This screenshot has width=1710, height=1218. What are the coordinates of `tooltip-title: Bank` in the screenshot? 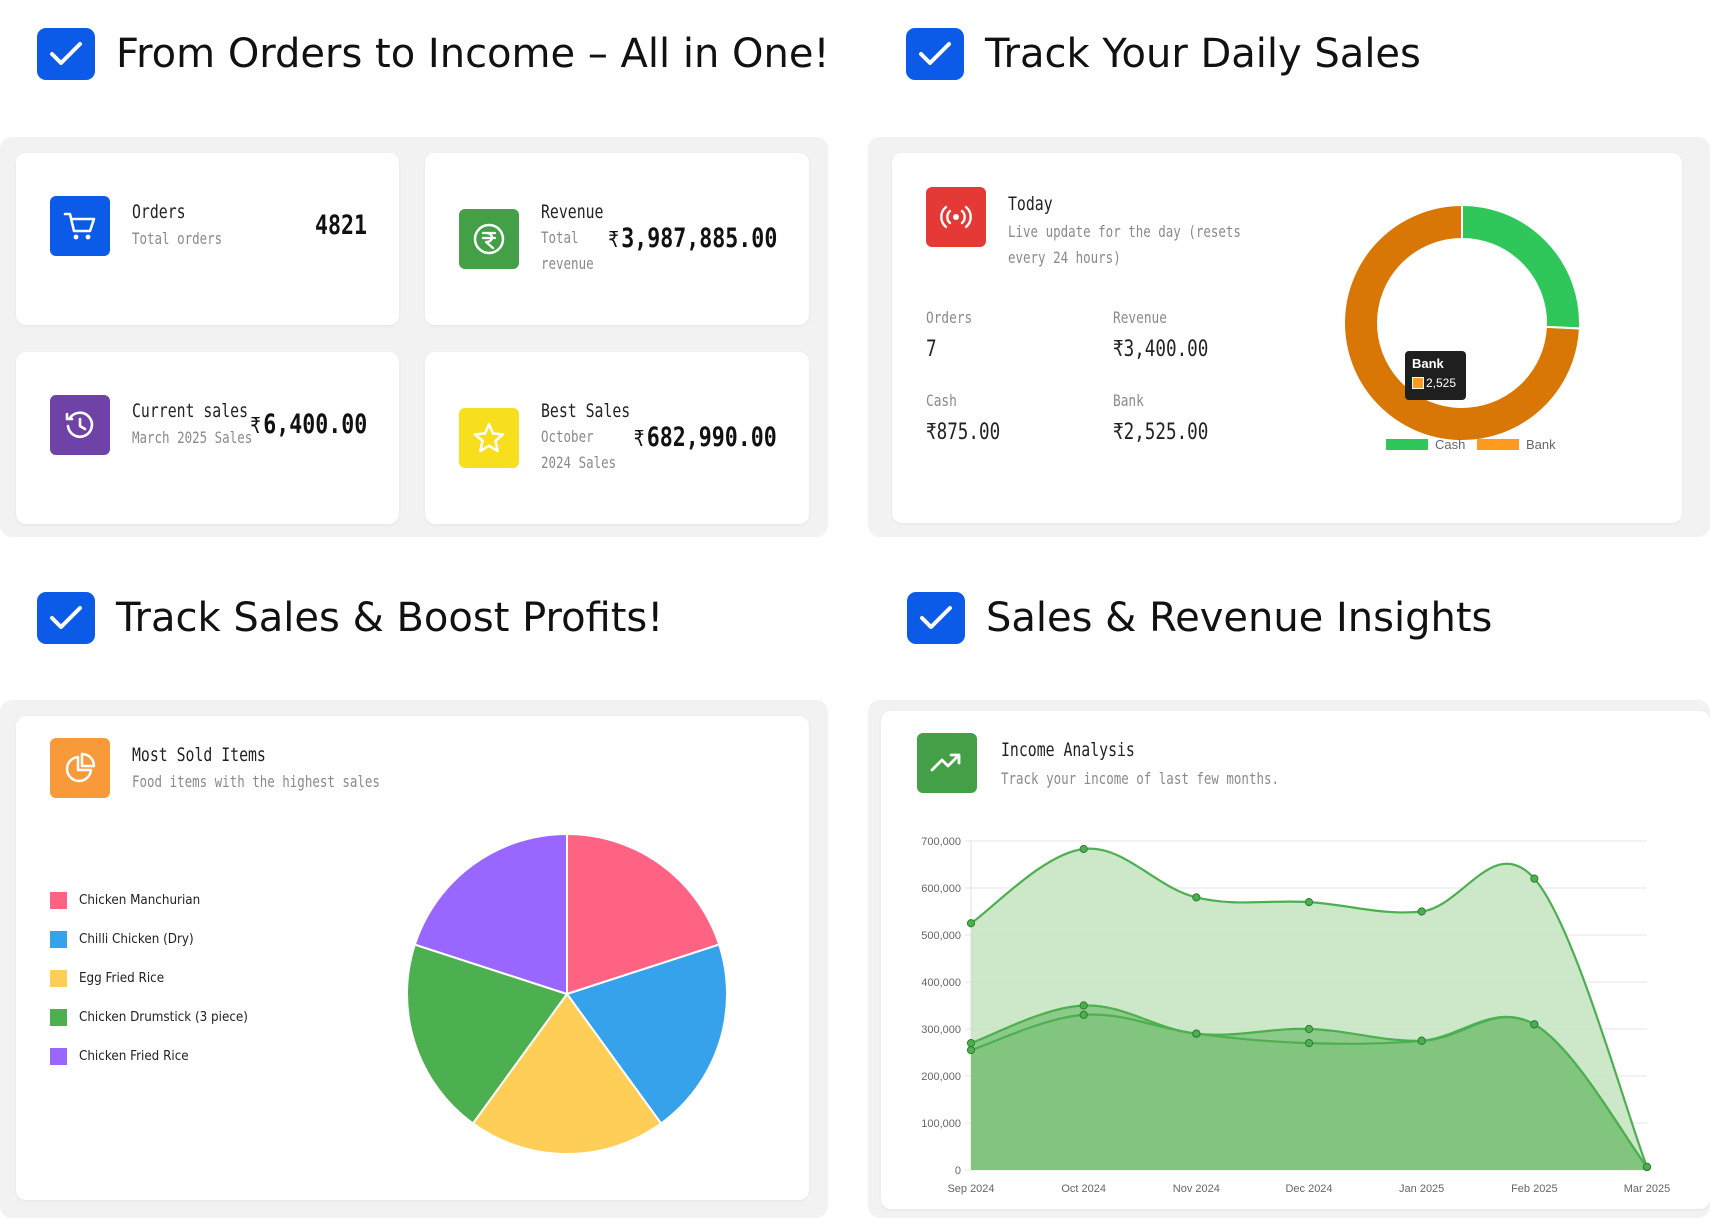 It's located at (1428, 363).